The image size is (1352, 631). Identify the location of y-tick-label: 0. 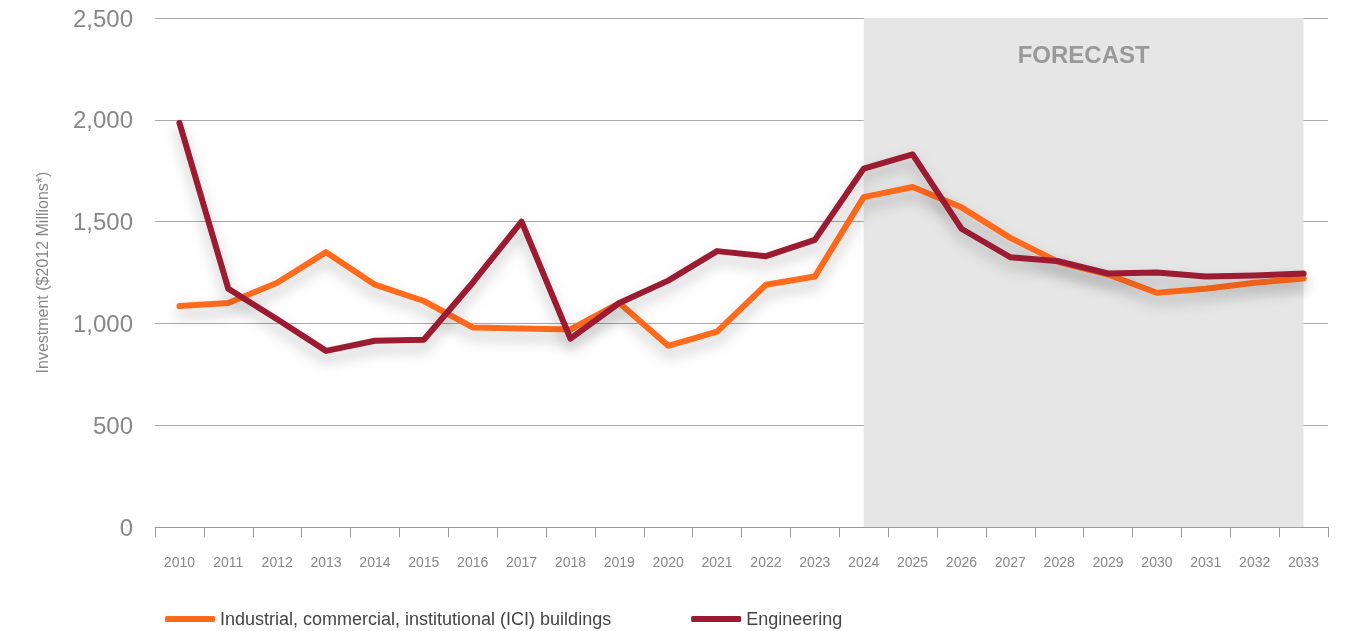
(126, 527).